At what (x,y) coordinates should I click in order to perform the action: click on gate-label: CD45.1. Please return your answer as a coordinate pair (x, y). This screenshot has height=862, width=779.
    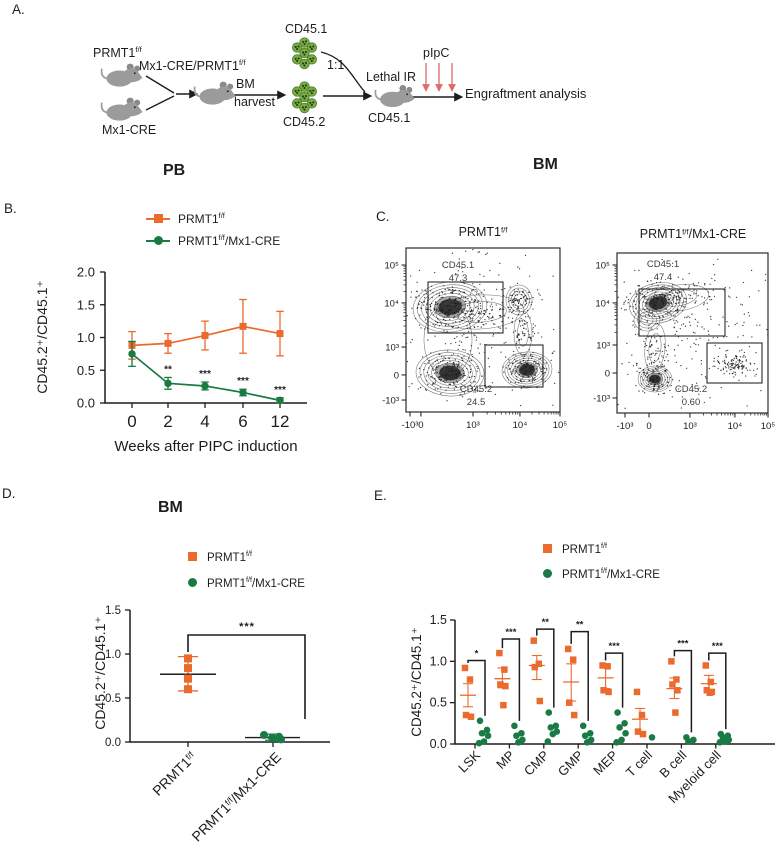
    Looking at the image, I should click on (663, 264).